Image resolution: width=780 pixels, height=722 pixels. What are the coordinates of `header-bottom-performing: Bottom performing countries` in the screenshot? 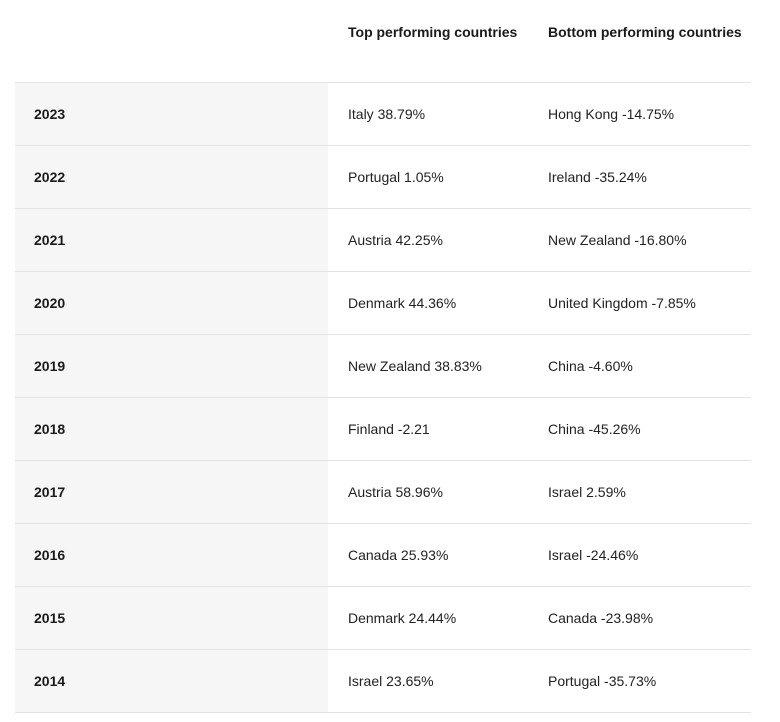 It's located at (645, 32).